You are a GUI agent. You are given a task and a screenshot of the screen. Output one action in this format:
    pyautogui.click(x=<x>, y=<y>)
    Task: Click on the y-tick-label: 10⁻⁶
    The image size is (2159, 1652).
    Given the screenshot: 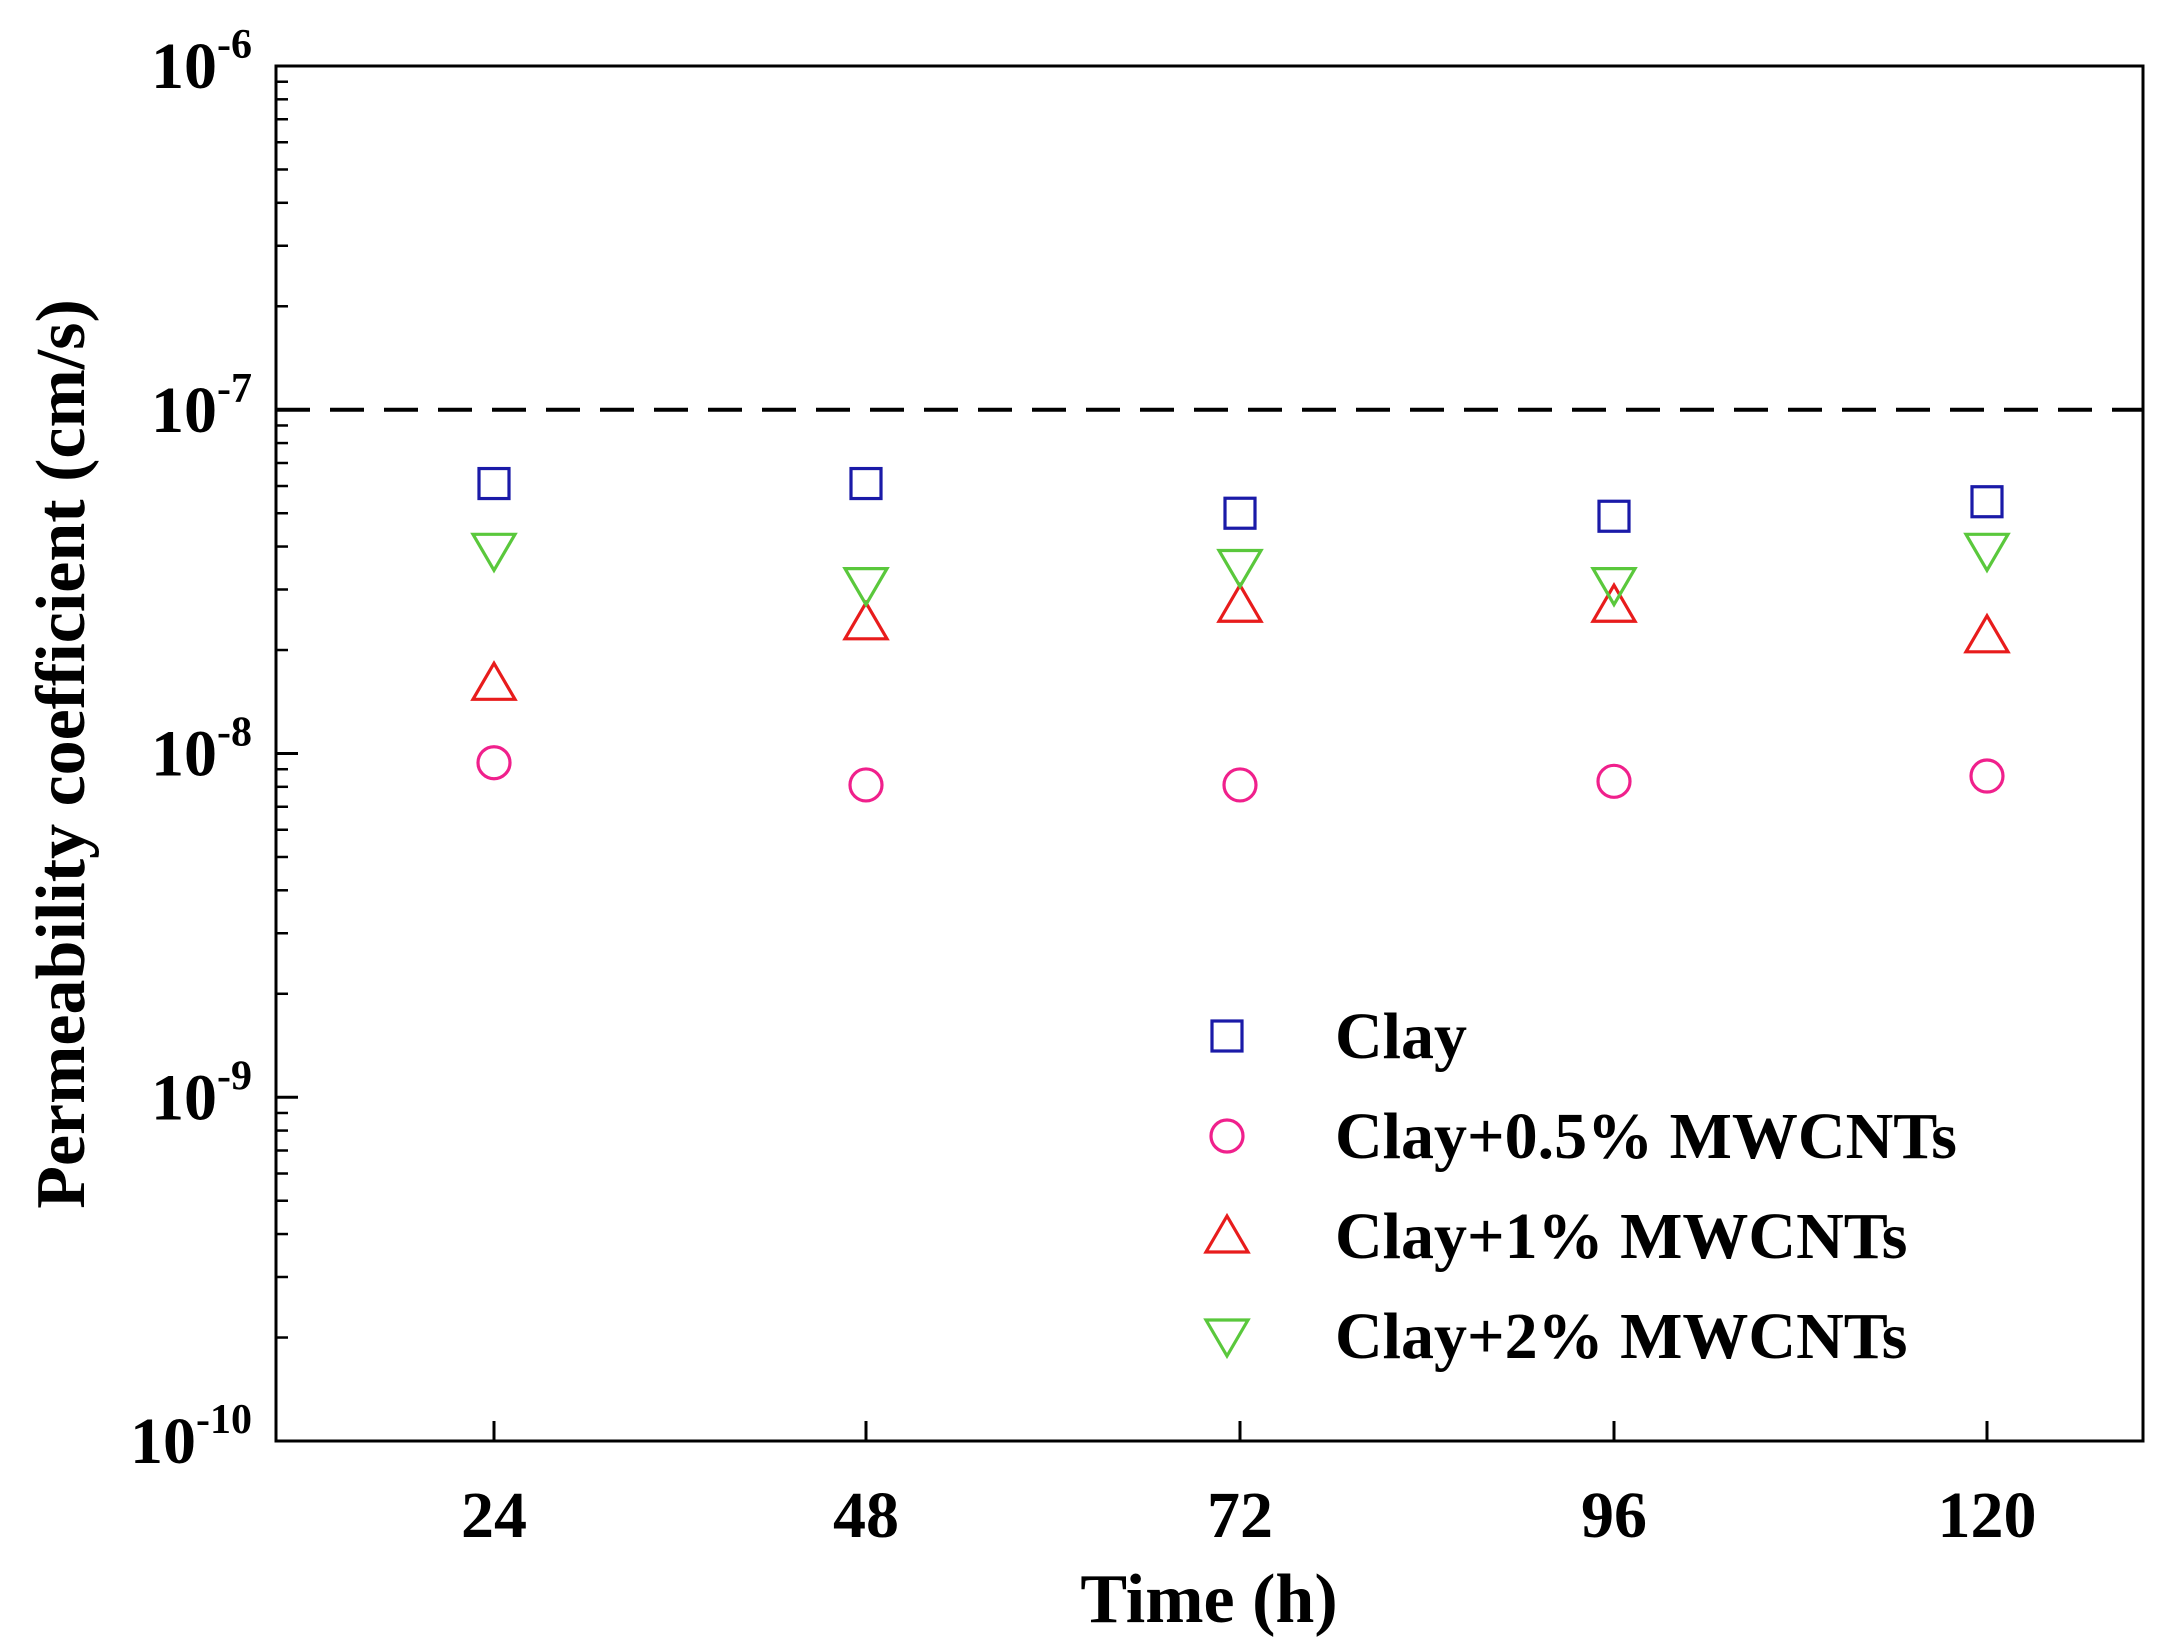 What is the action you would take?
    pyautogui.click(x=201, y=62)
    